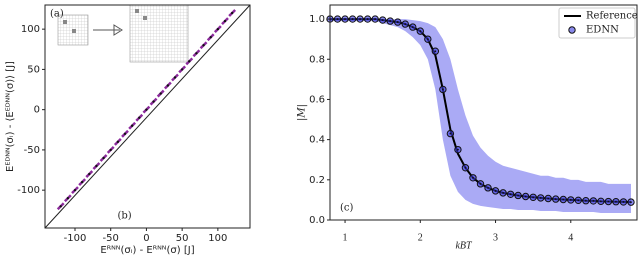 The width and height of the screenshot is (640, 264). Describe the element at coordinates (123, 33) in the screenshot. I see `inset-lattices` at that location.